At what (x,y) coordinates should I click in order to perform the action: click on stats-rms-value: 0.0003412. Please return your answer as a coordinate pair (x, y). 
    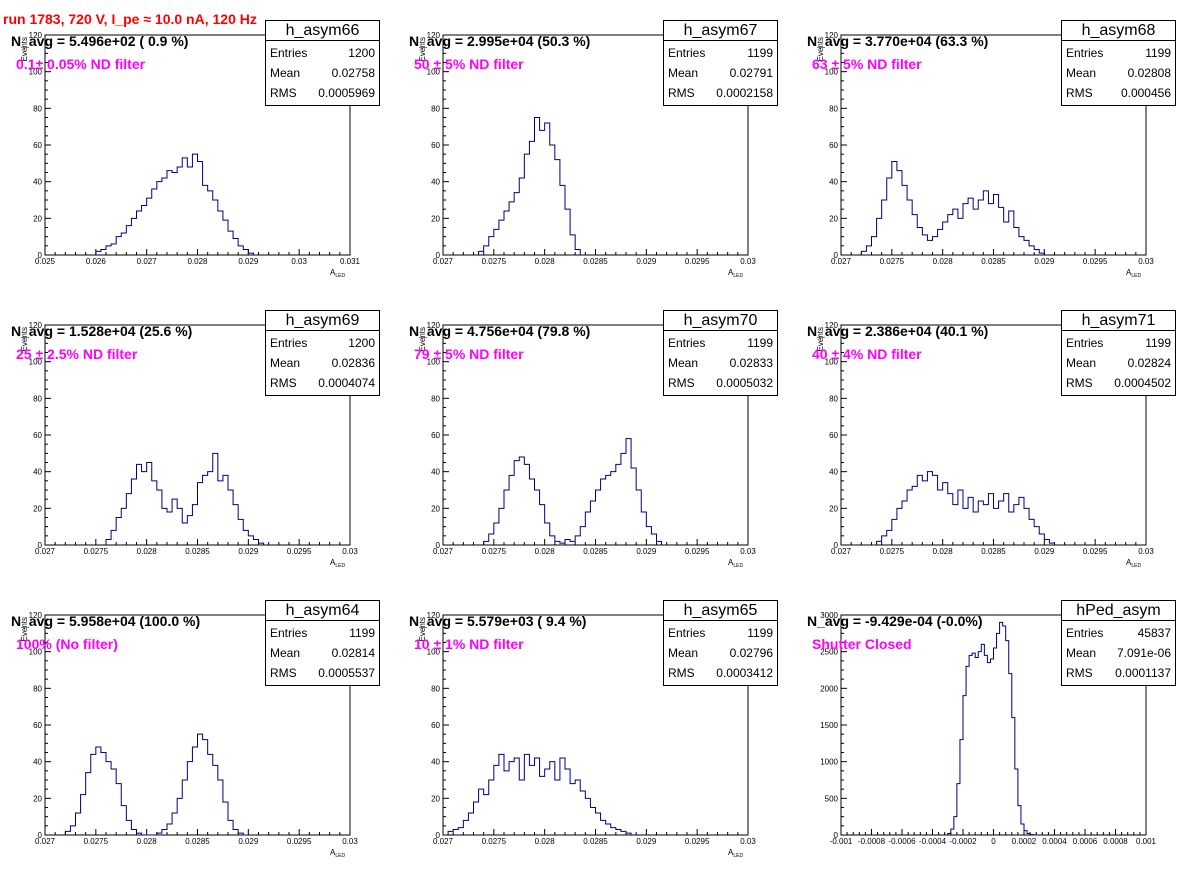
    Looking at the image, I should click on (744, 673).